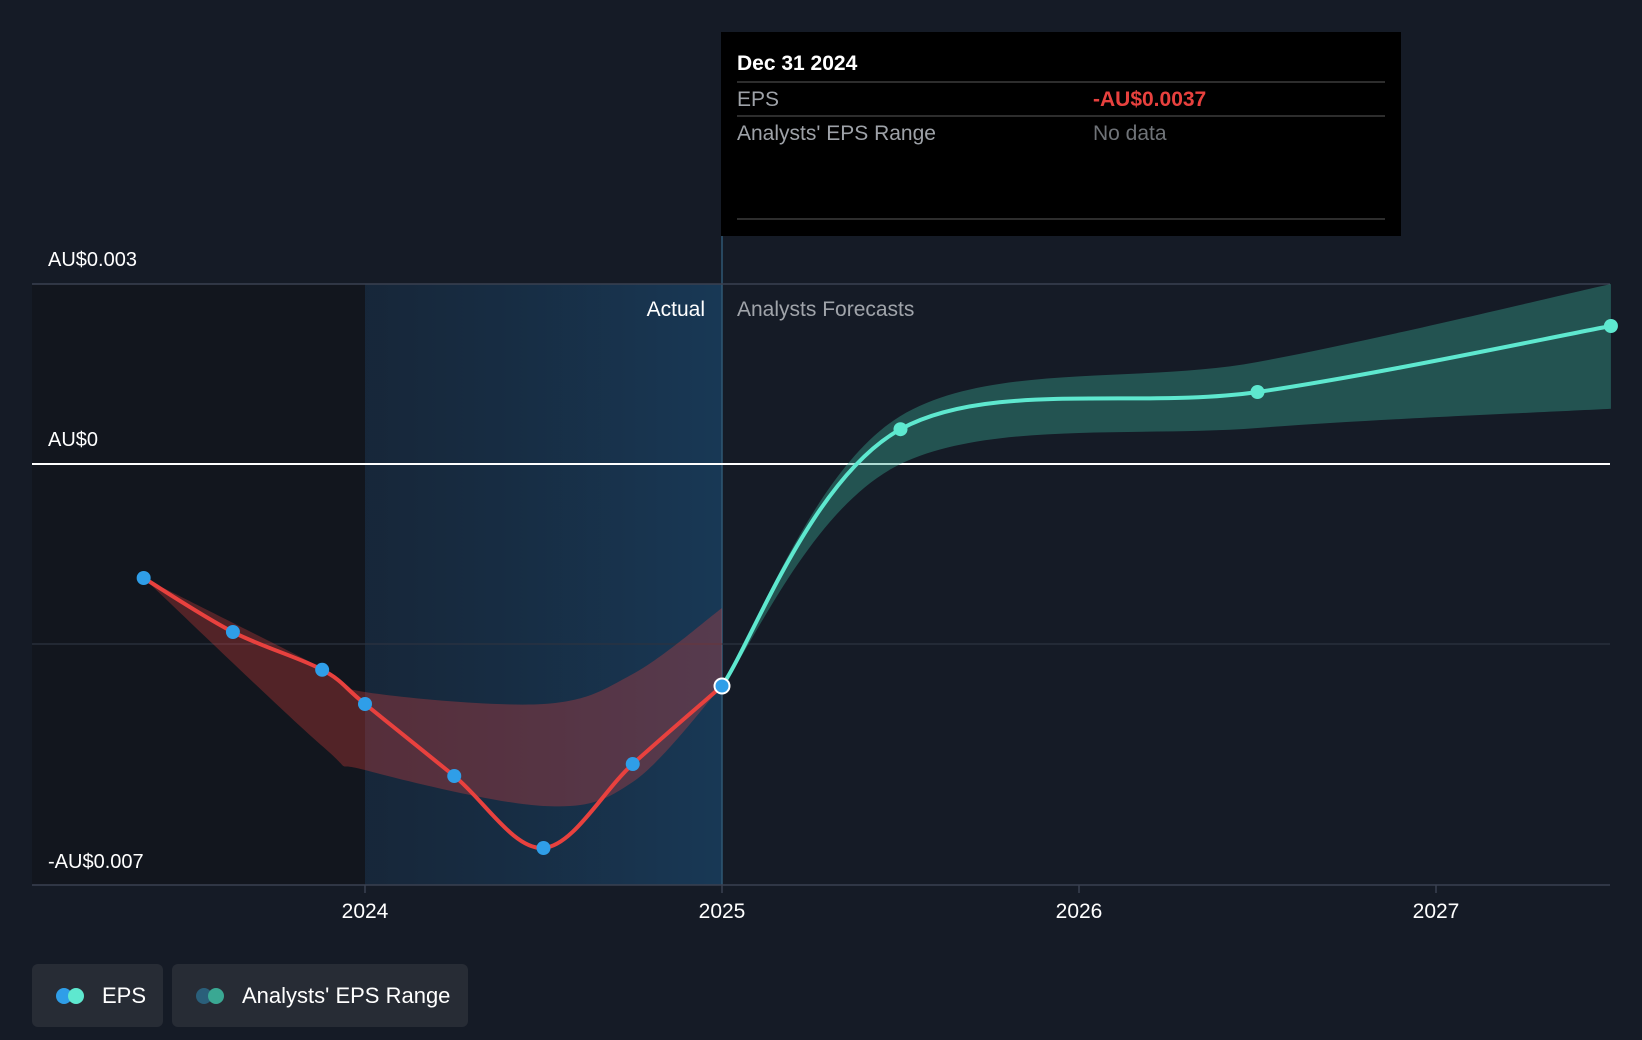  Describe the element at coordinates (797, 63) in the screenshot. I see `tooltip-title: Dec 31 2024` at that location.